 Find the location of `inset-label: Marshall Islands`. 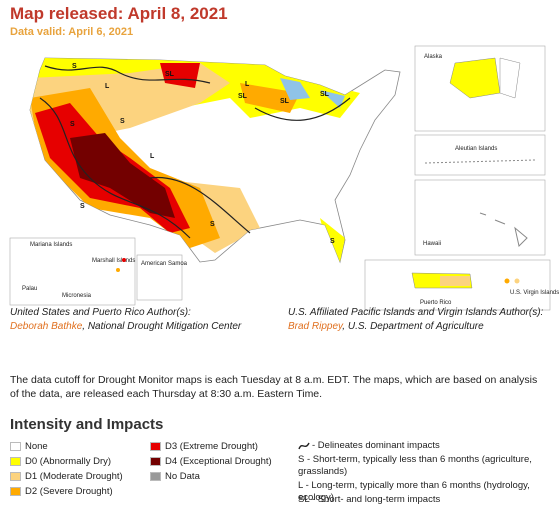

inset-label: Marshall Islands is located at coordinates (113, 261).